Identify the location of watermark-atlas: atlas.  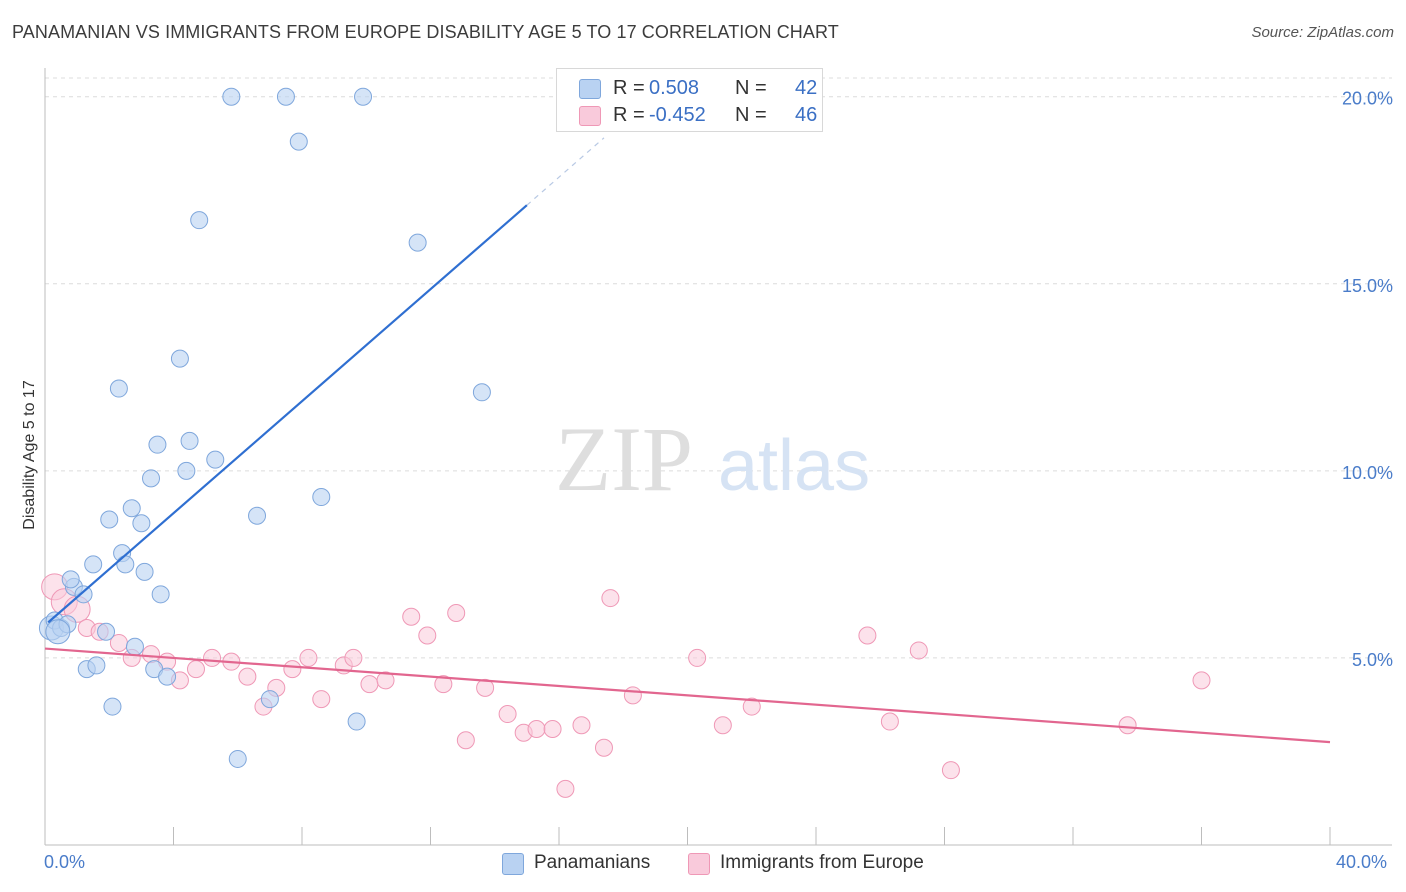
(794, 466).